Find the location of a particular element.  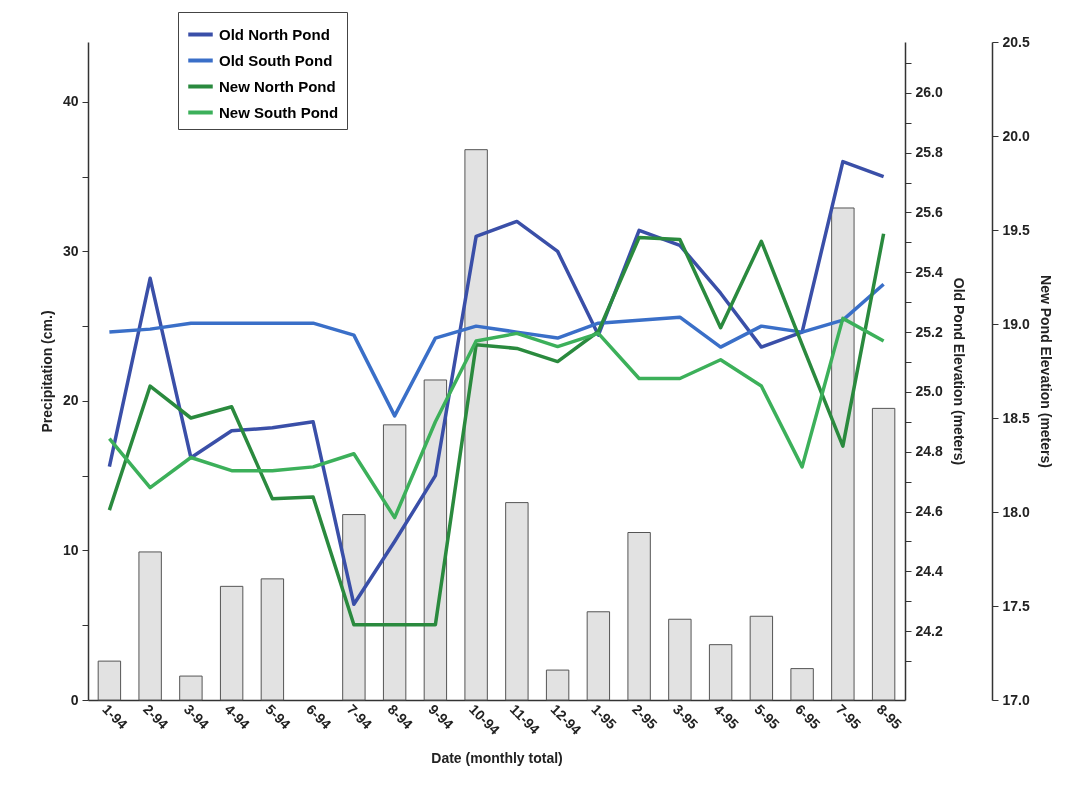

x-tick-label: 4-95 is located at coordinates (726, 717).